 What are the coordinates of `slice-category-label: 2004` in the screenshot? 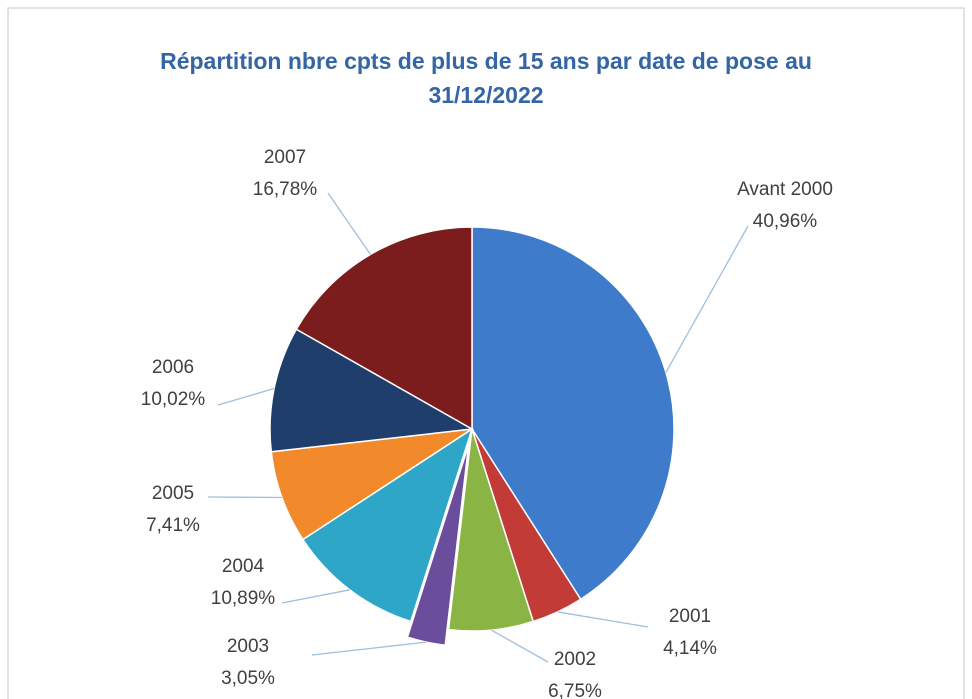 It's located at (243, 566).